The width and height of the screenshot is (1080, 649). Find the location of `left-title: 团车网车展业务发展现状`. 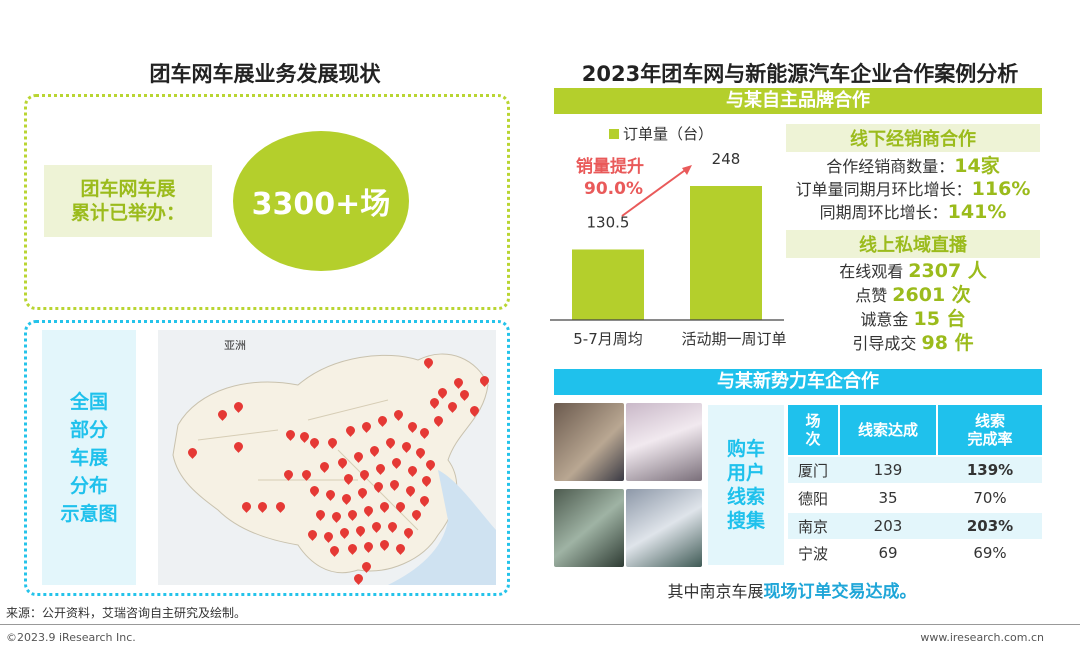

left-title: 团车网车展业务发展现状 is located at coordinates (265, 74).